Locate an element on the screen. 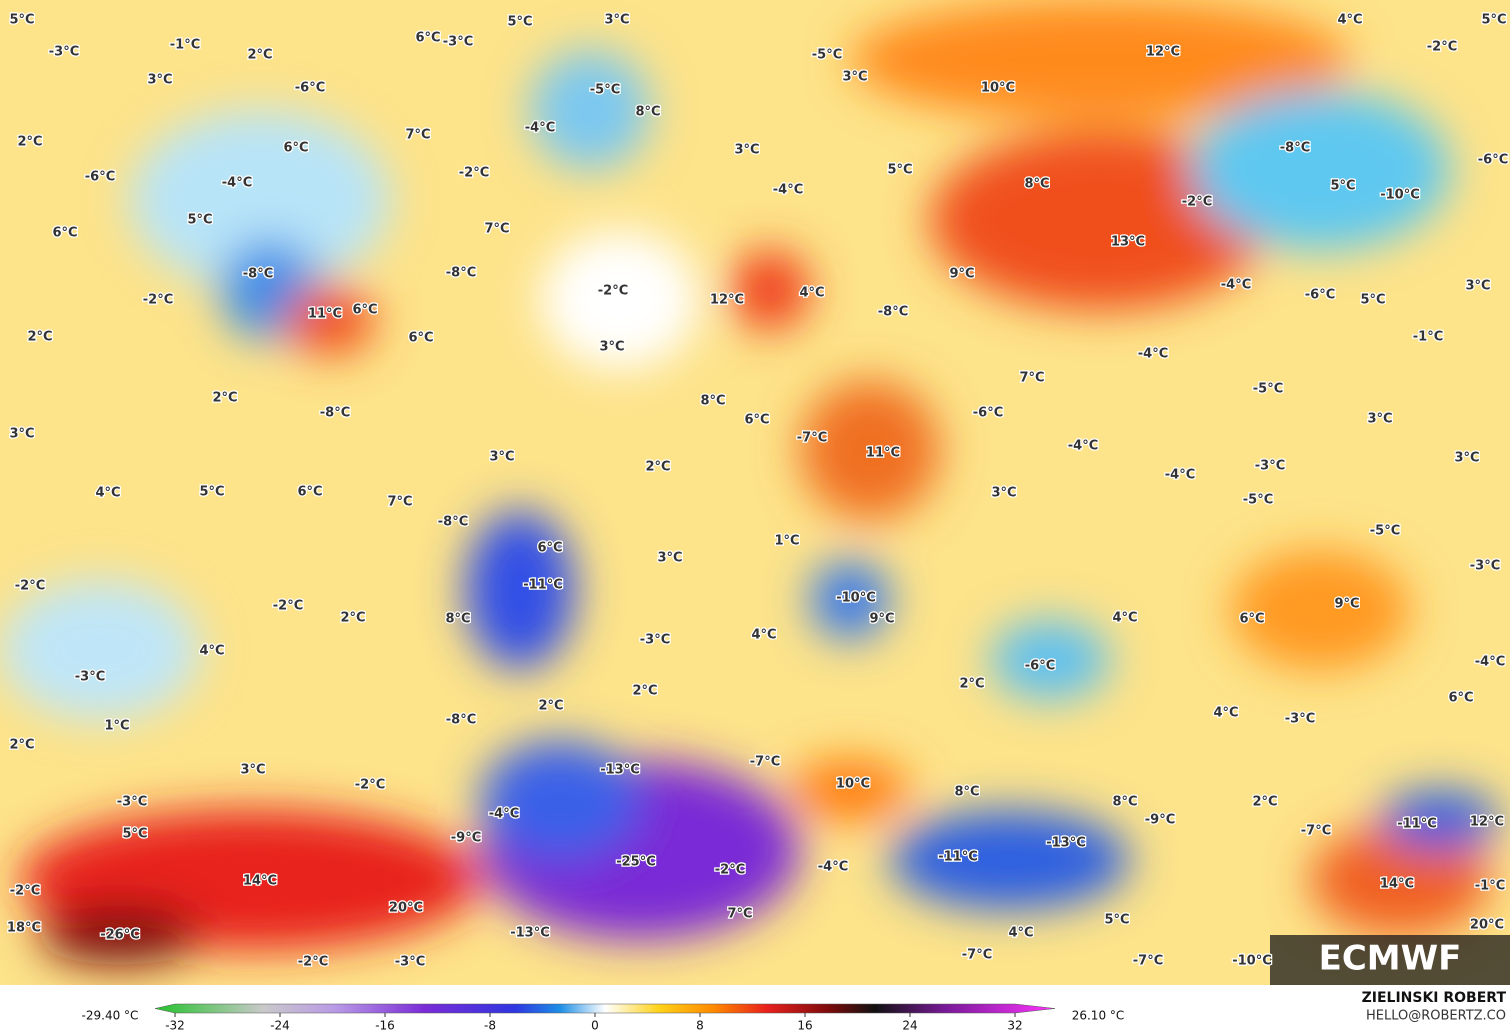  colorbar-tick-label: -24 is located at coordinates (280, 1026).